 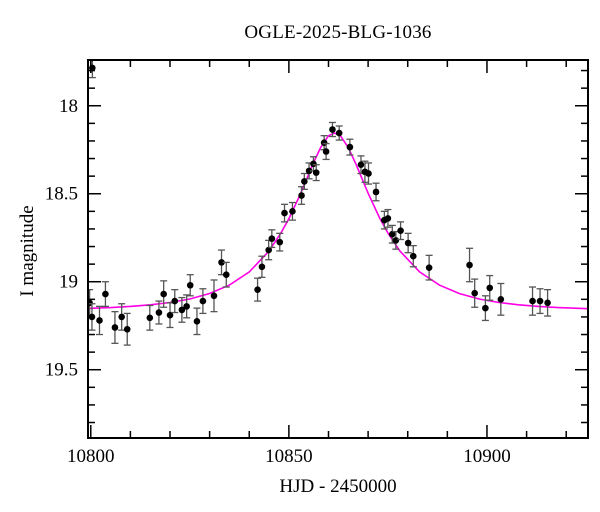 What do you see at coordinates (338, 32) in the screenshot?
I see `chart-title: OGLE-2025-BLG-1036` at bounding box center [338, 32].